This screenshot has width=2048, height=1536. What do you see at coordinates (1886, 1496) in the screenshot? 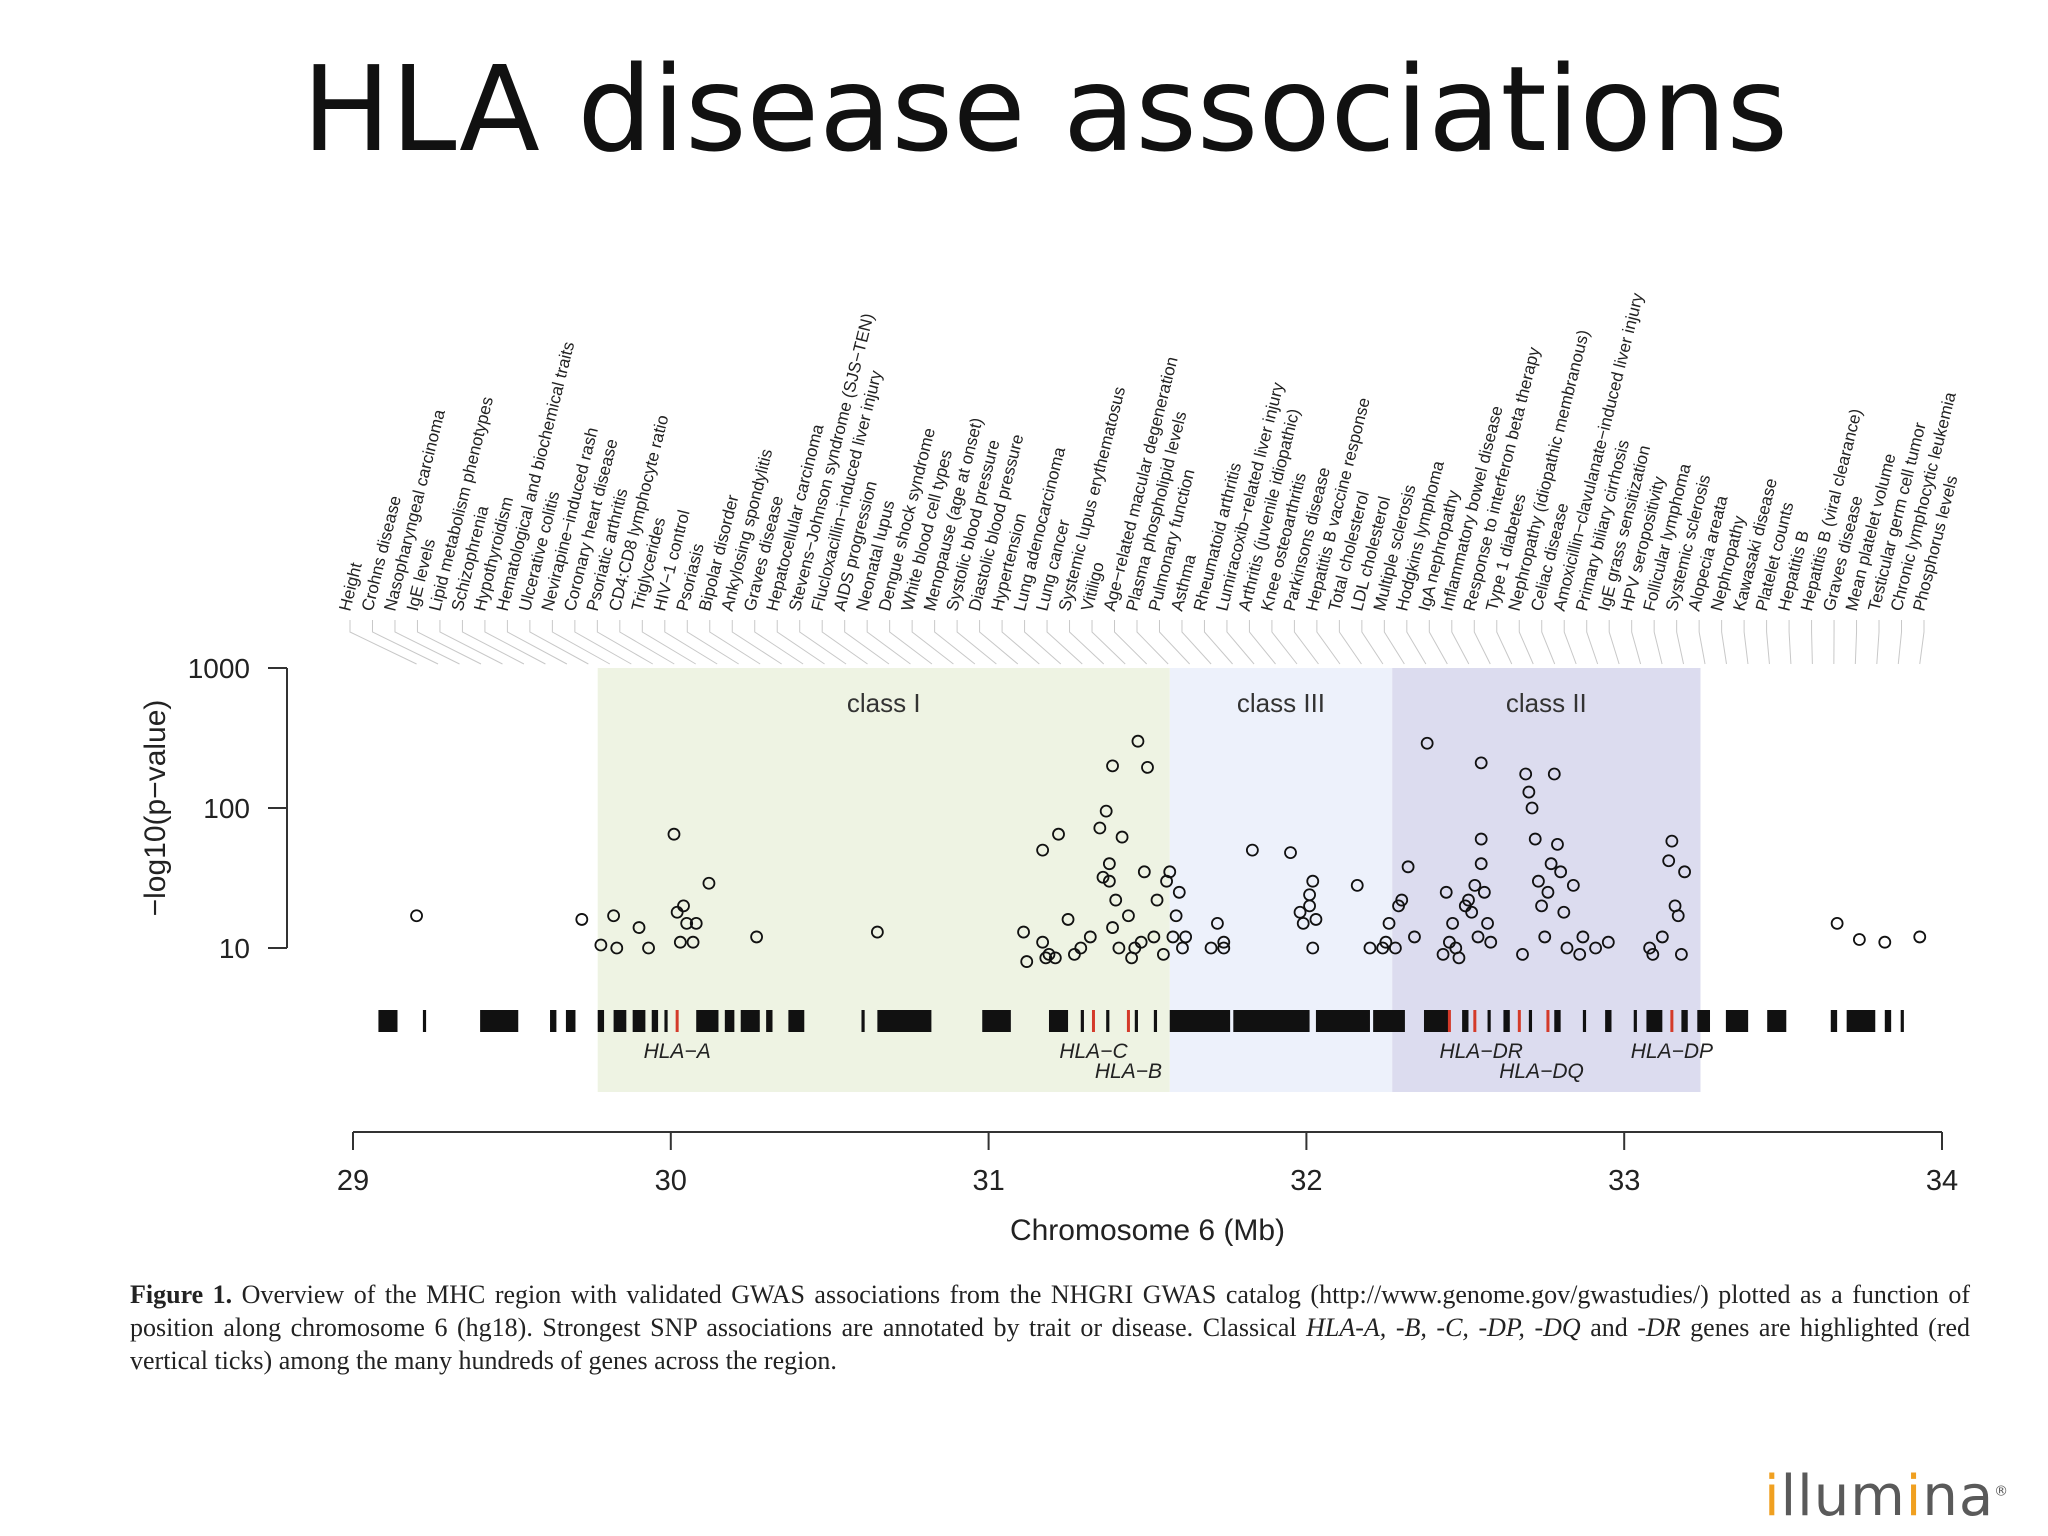
I see `illumina-logo: illumina®` at bounding box center [1886, 1496].